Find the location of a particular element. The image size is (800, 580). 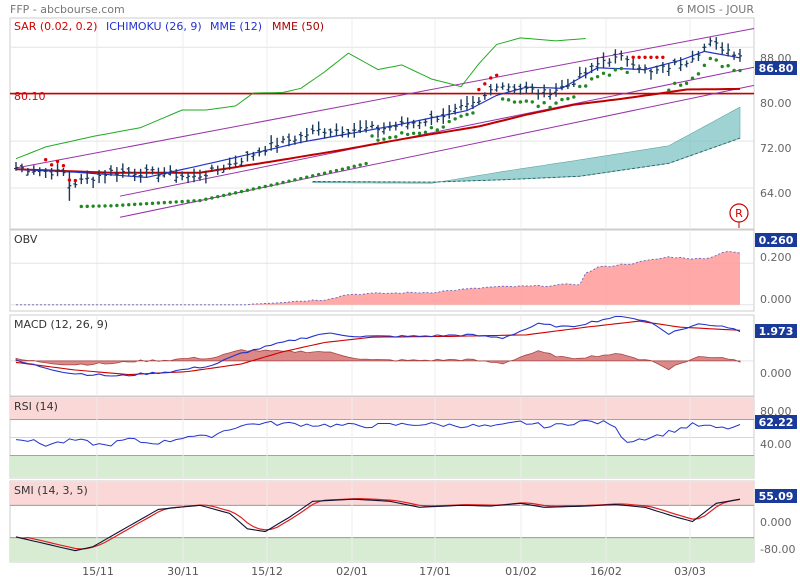

smi-value-box: 55.09 is located at coordinates (776, 496).